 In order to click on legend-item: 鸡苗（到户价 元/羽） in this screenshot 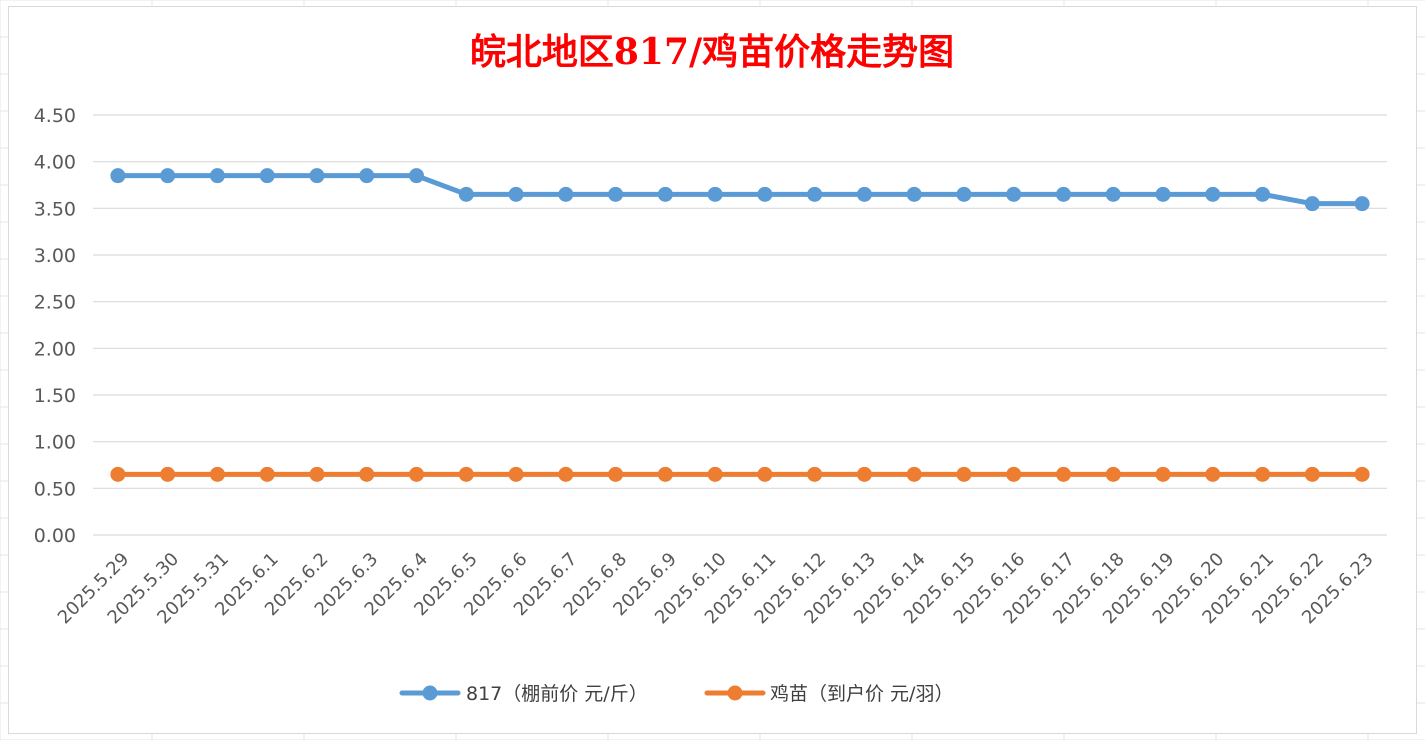, I will do `click(828, 694)`.